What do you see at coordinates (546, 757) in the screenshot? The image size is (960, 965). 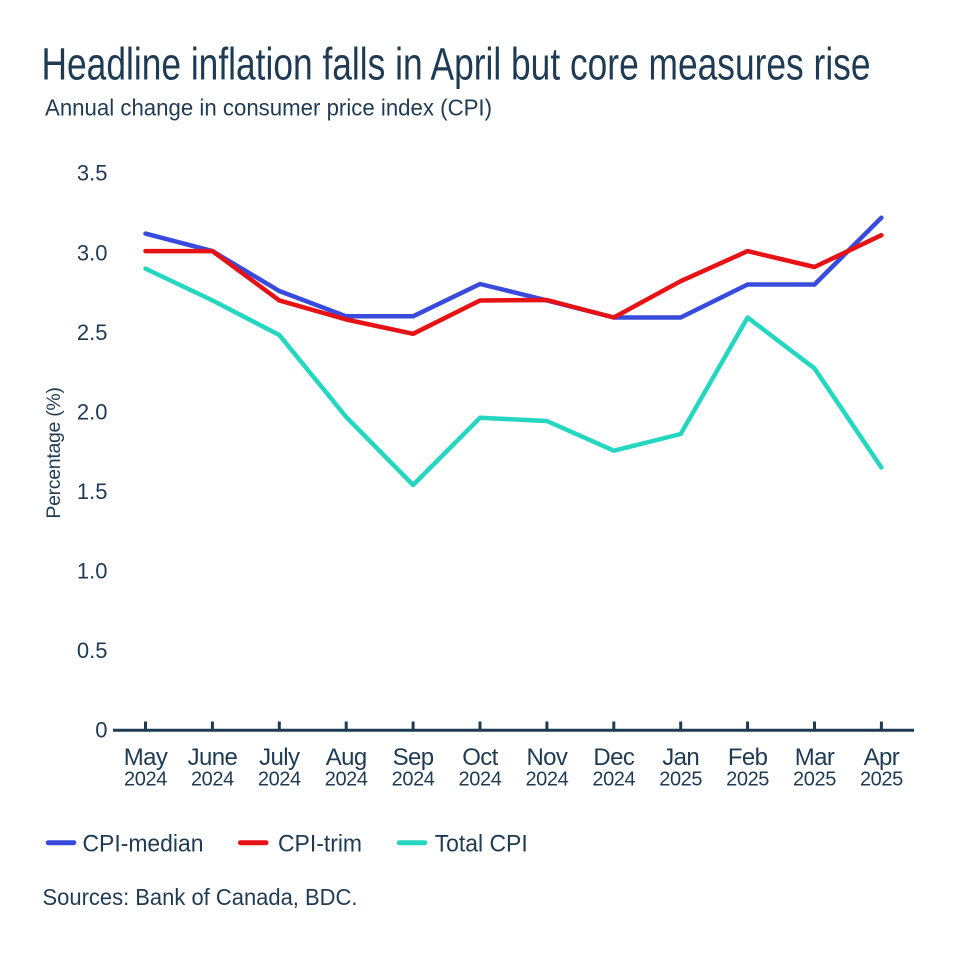 I see `svg-text: Nov` at bounding box center [546, 757].